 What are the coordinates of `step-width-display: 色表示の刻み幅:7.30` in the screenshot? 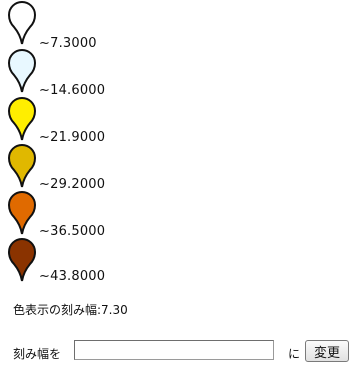 It's located at (70, 310).